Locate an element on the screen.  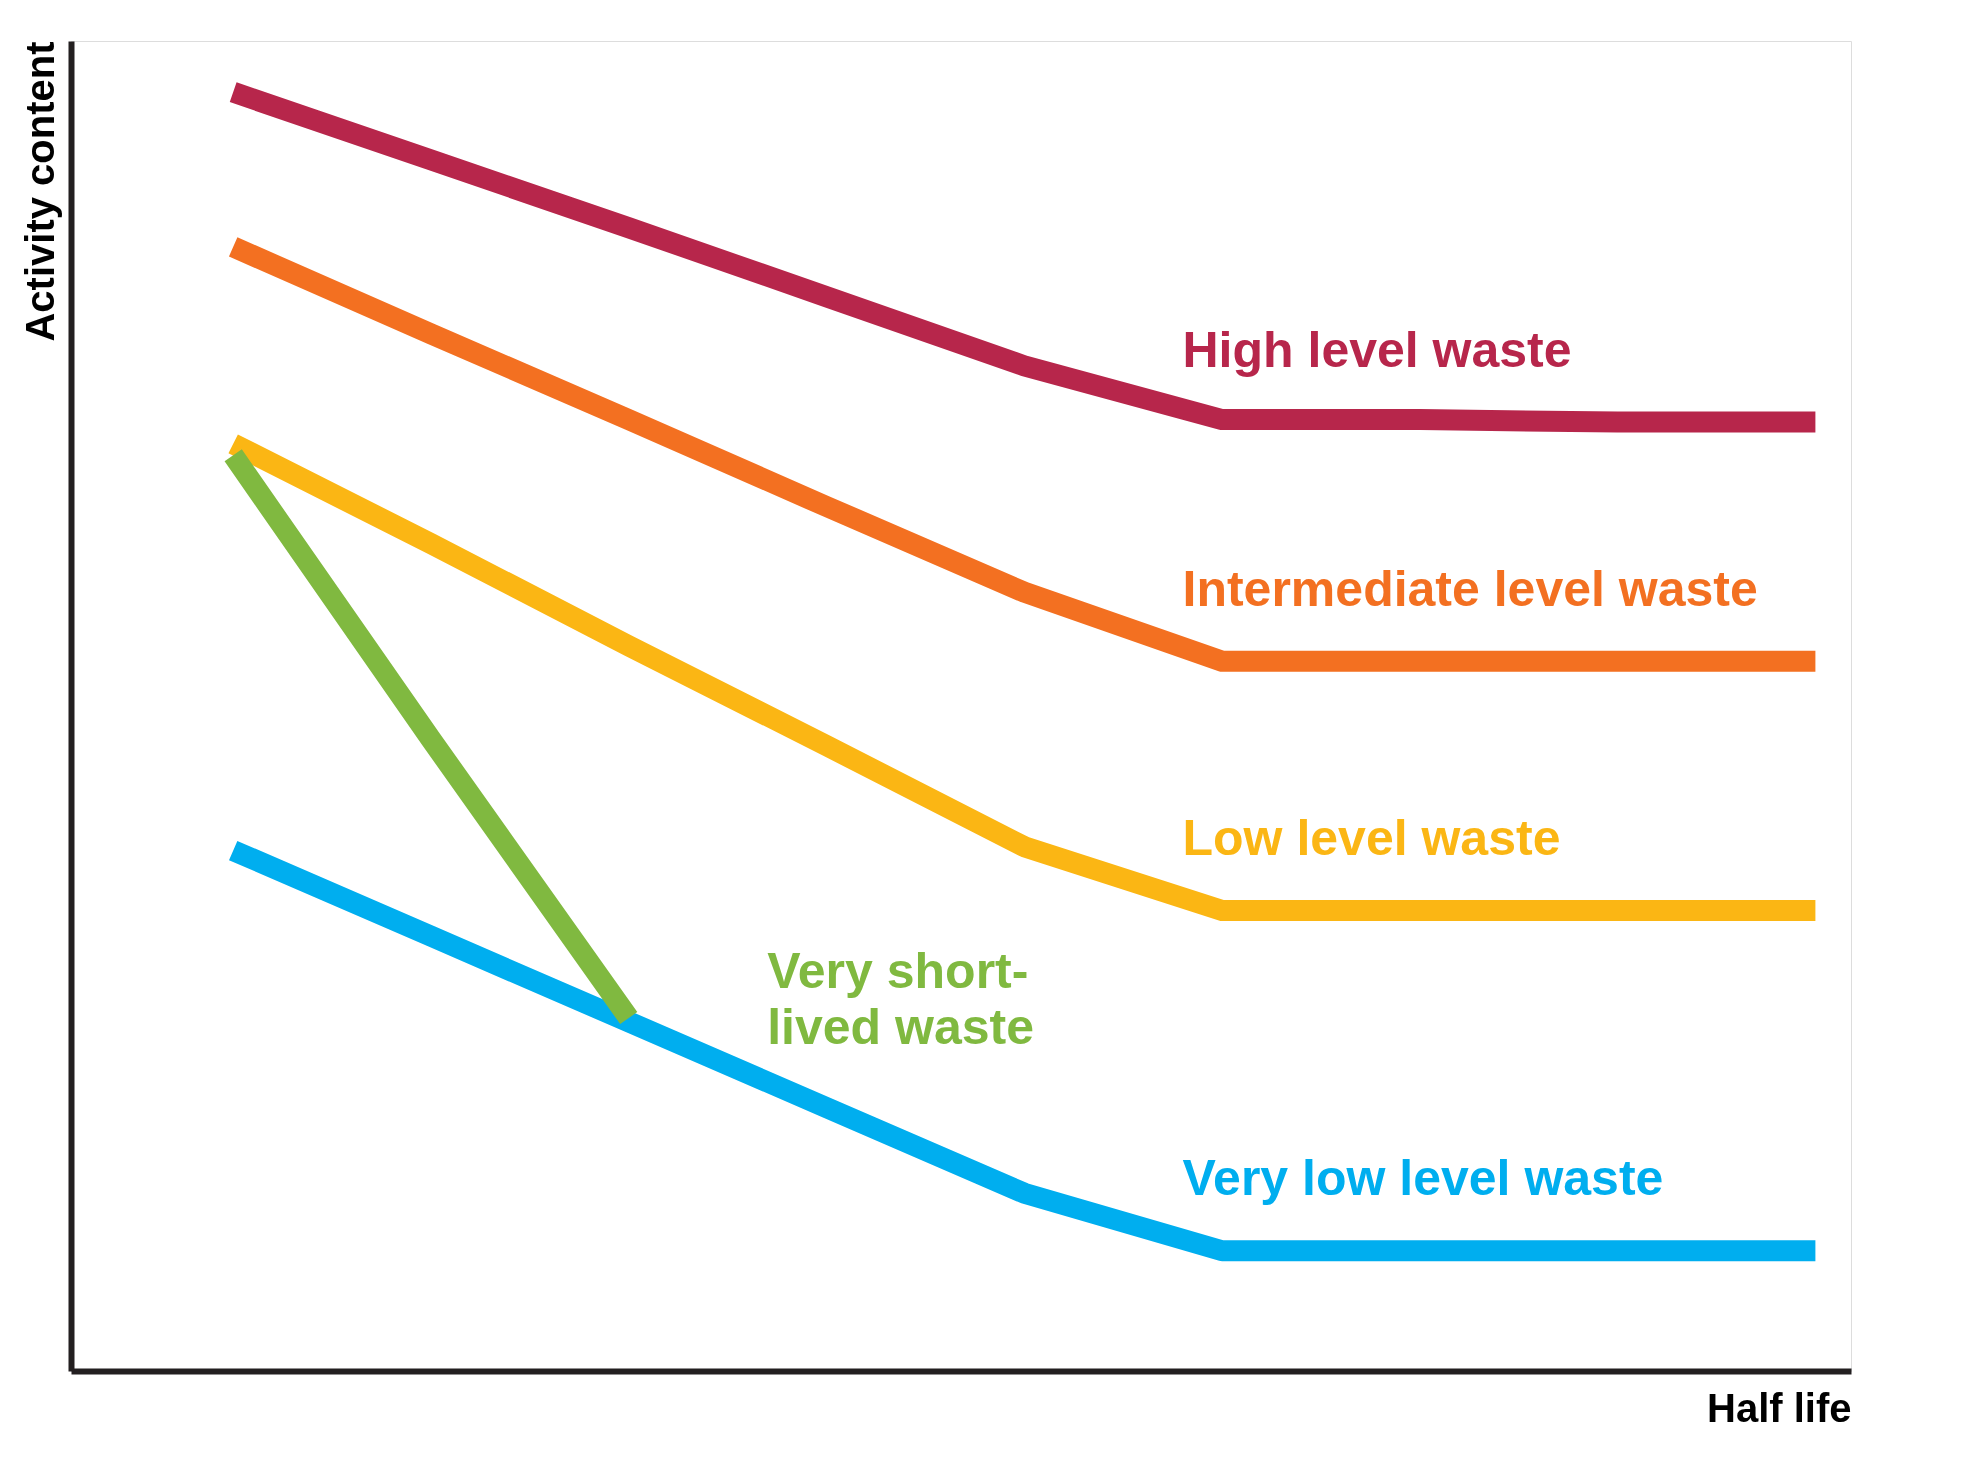
x-axis-title: Half life is located at coordinates (1779, 1407).